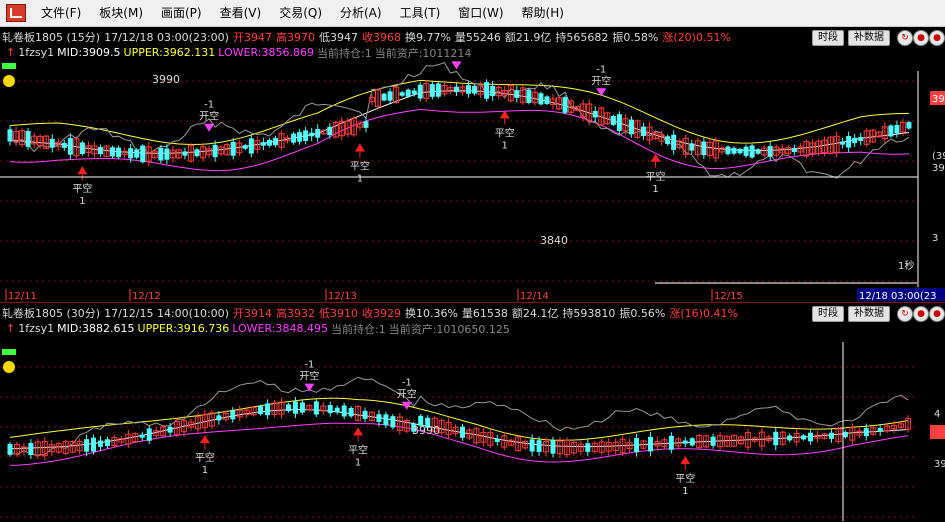  Describe the element at coordinates (589, 313) in the screenshot. I see `position-value: 持593810` at that location.